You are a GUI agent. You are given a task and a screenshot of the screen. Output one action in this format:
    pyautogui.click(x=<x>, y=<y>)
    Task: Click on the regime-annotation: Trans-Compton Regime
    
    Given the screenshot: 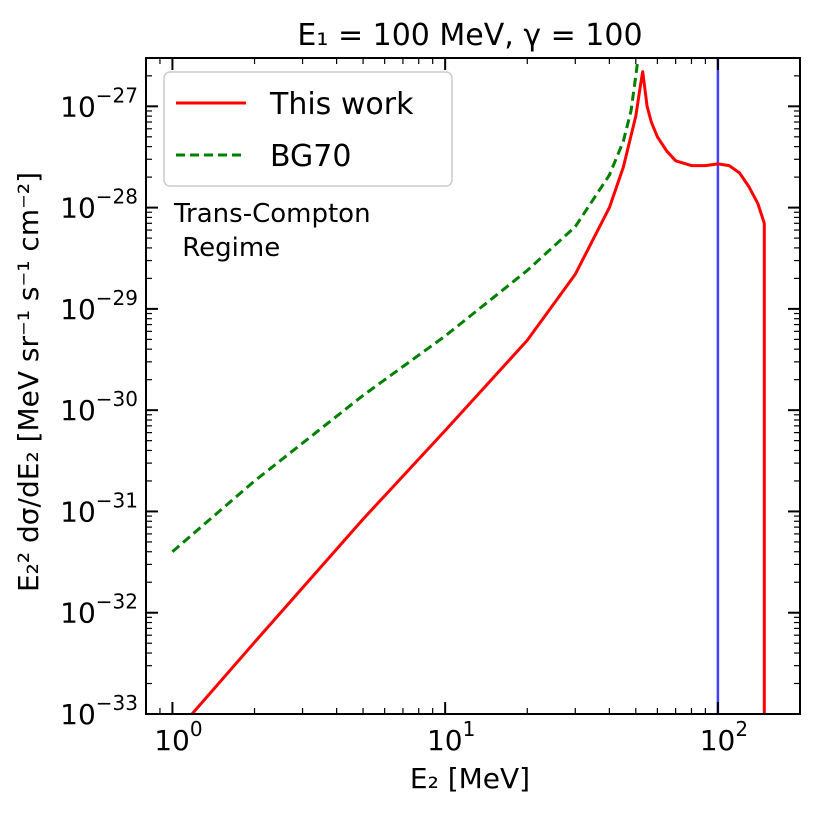 What is the action you would take?
    pyautogui.click(x=272, y=231)
    